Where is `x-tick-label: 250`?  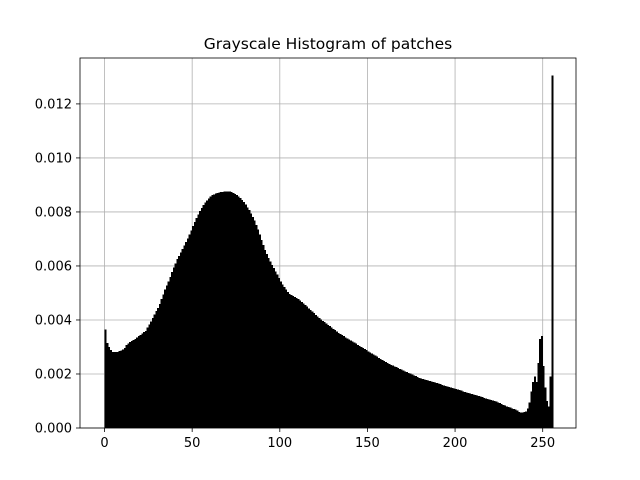
x-tick-label: 250 is located at coordinates (542, 443).